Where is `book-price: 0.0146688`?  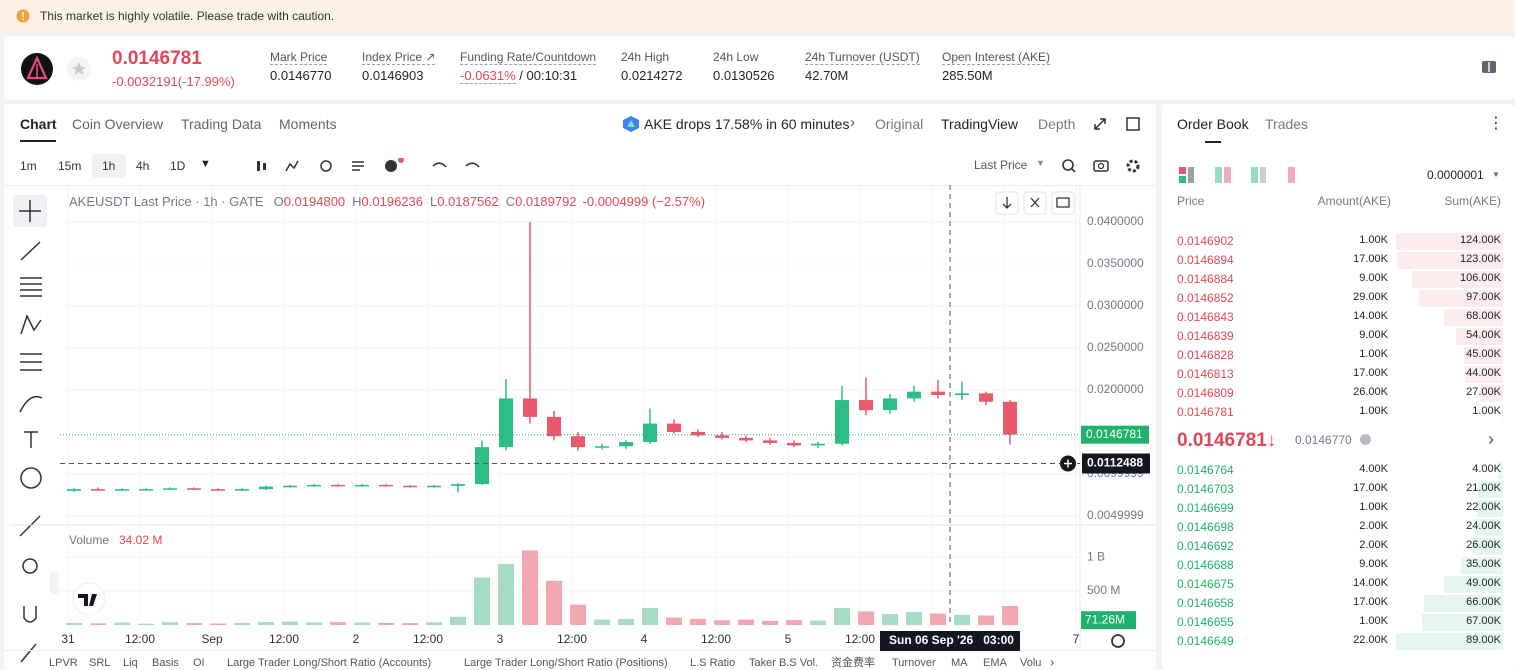 book-price: 0.0146688 is located at coordinates (1205, 565).